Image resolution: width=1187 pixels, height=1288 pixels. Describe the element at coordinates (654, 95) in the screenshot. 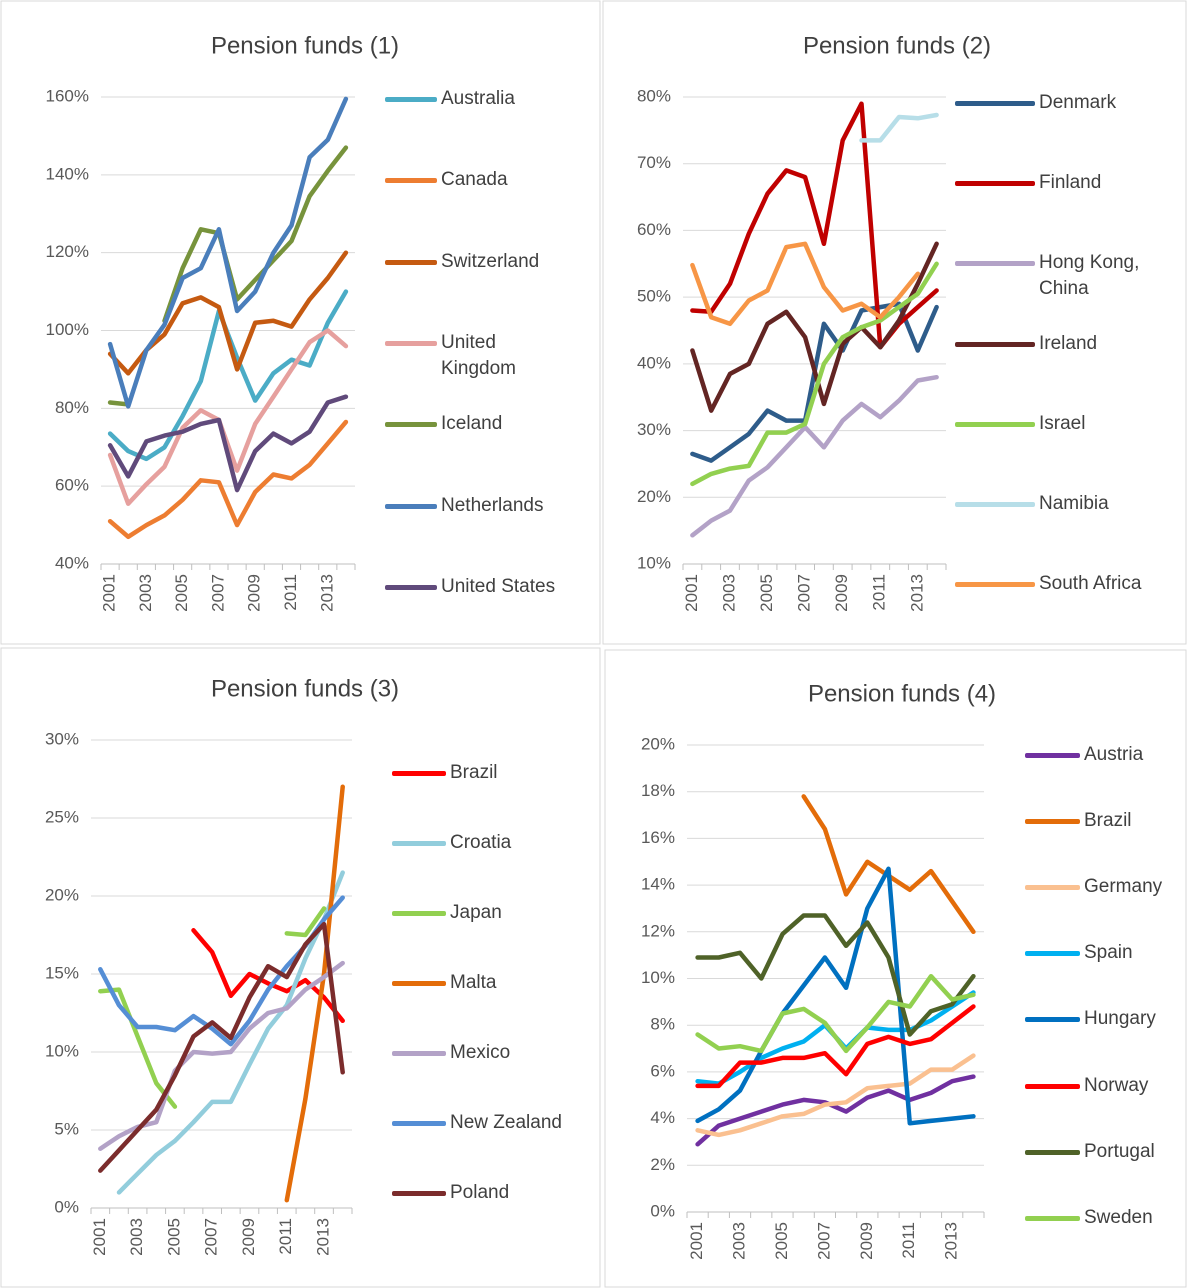

I see `y-tick-label: 80%` at that location.